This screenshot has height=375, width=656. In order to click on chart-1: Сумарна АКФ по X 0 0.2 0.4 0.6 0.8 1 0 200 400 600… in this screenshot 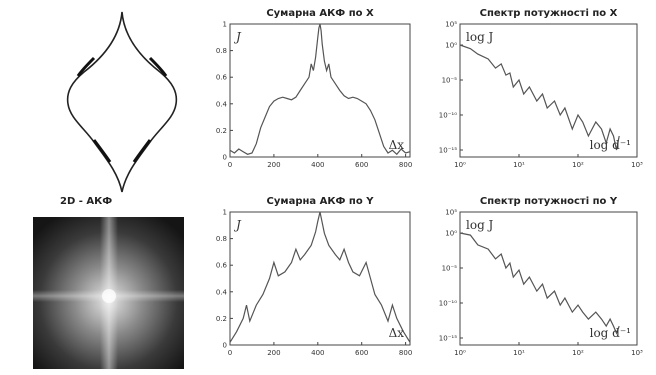, I will do `click(314, 88)`.